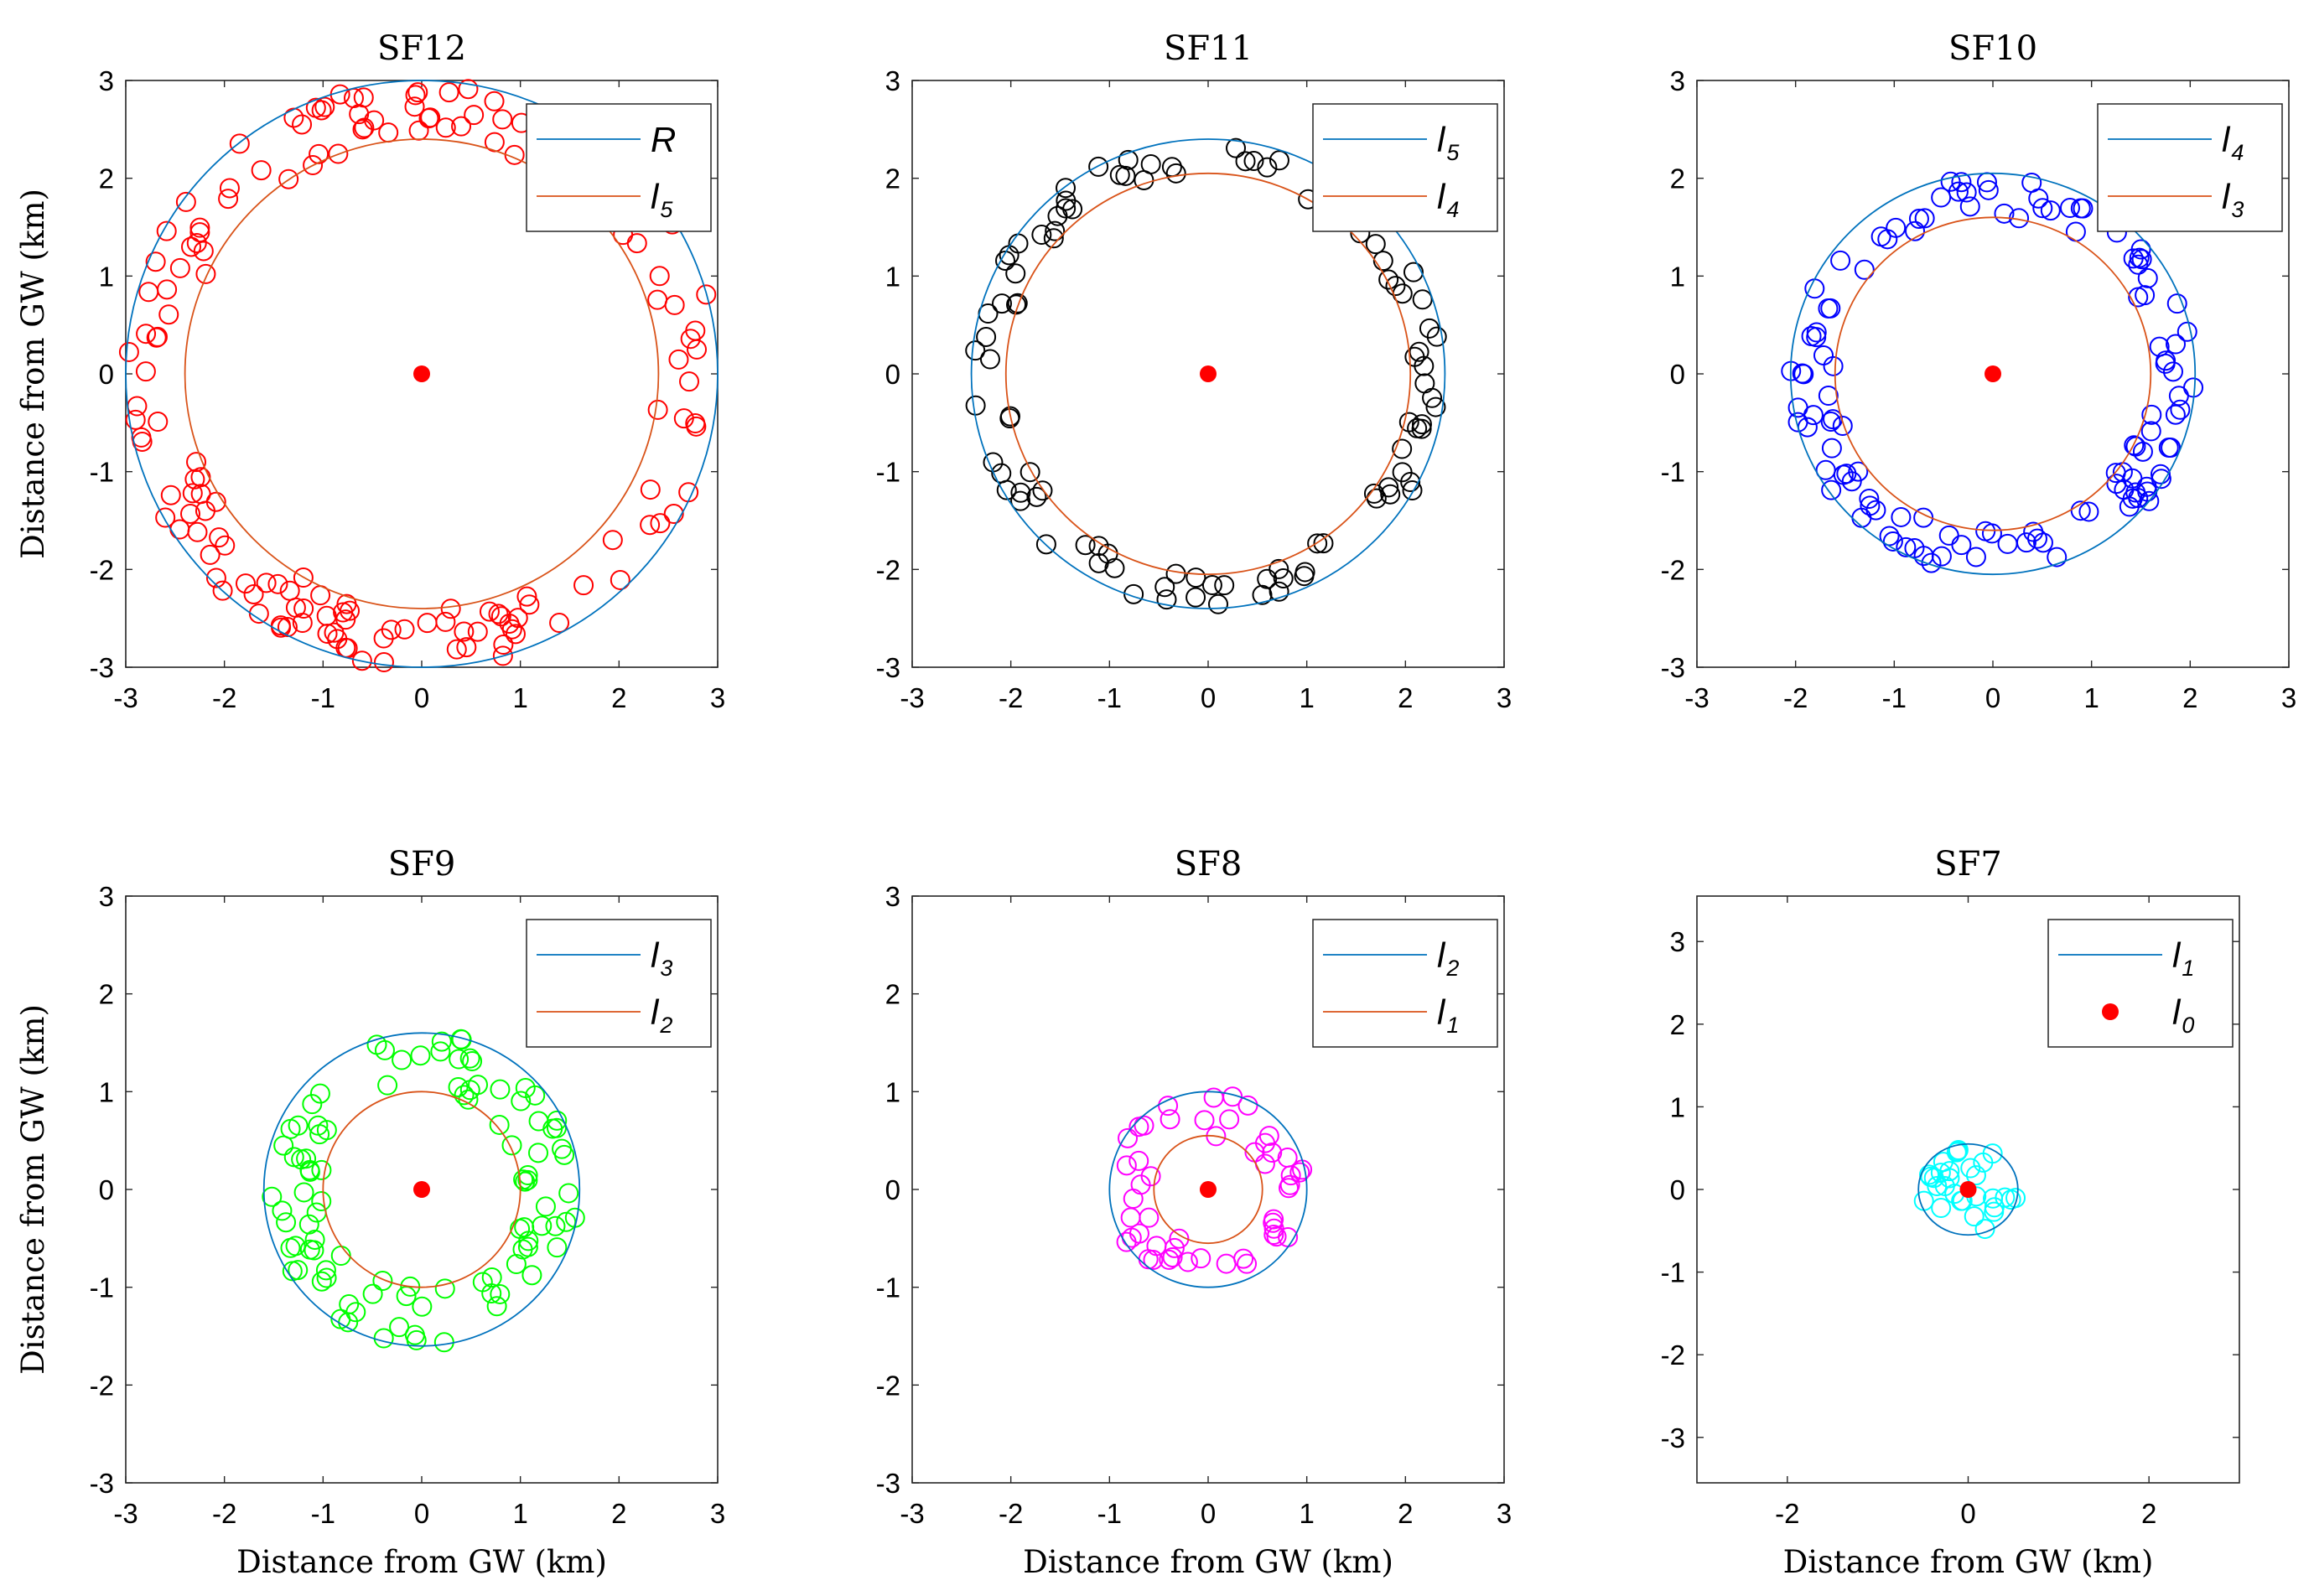 Image resolution: width=2314 pixels, height=1596 pixels. I want to click on y-tick-label: -3, so click(102, 1483).